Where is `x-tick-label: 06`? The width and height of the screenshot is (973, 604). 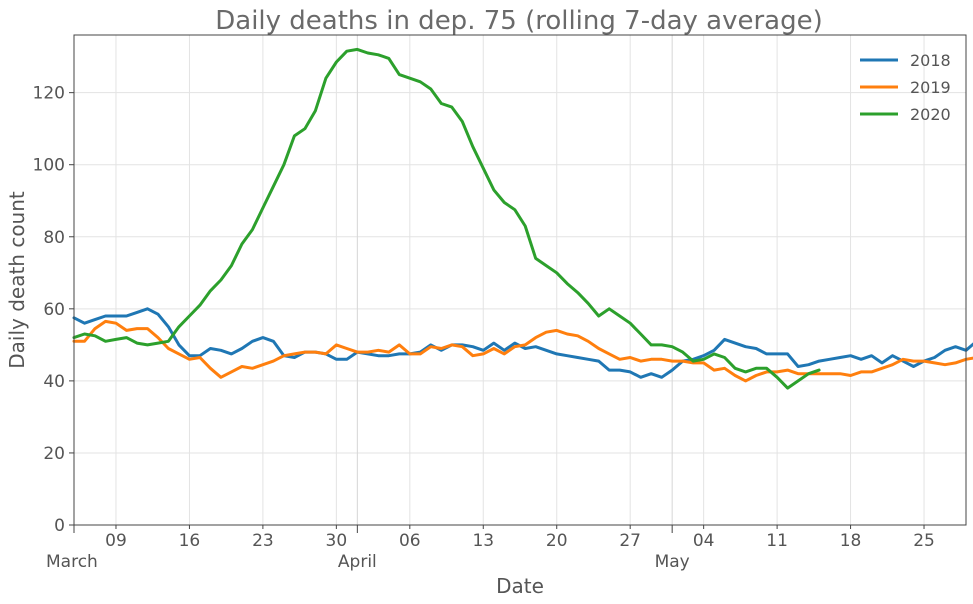 x-tick-label: 06 is located at coordinates (410, 541).